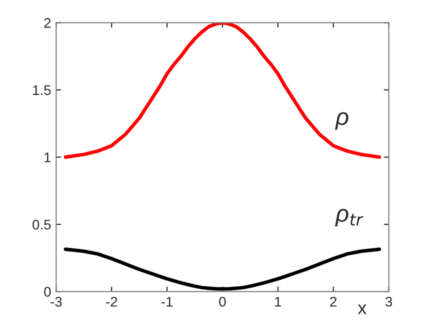 This screenshot has width=432, height=324. I want to click on line-series, so click(223, 269).